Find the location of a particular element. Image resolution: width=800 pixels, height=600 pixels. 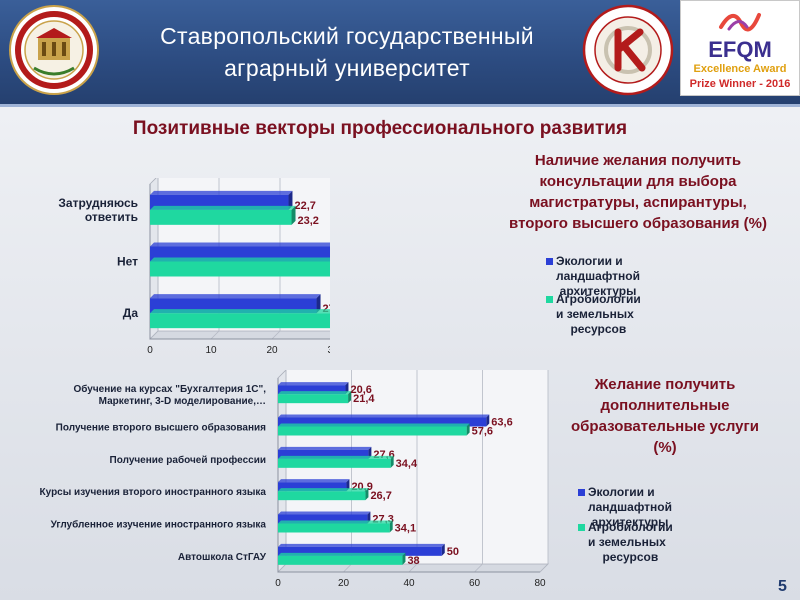

efqm-brand: EFQM is located at coordinates (740, 49).